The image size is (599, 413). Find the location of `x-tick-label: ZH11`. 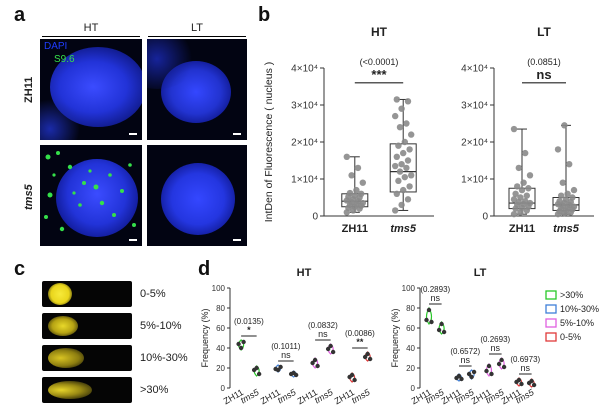

x-tick-label: ZH11 is located at coordinates (355, 229).